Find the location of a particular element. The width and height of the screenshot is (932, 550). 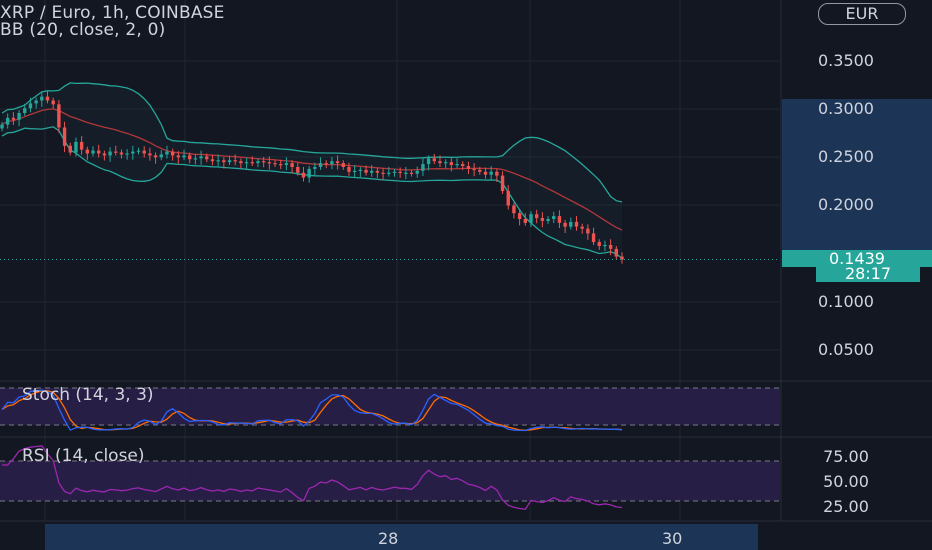

rsi-tick: 75.00 is located at coordinates (846, 456).